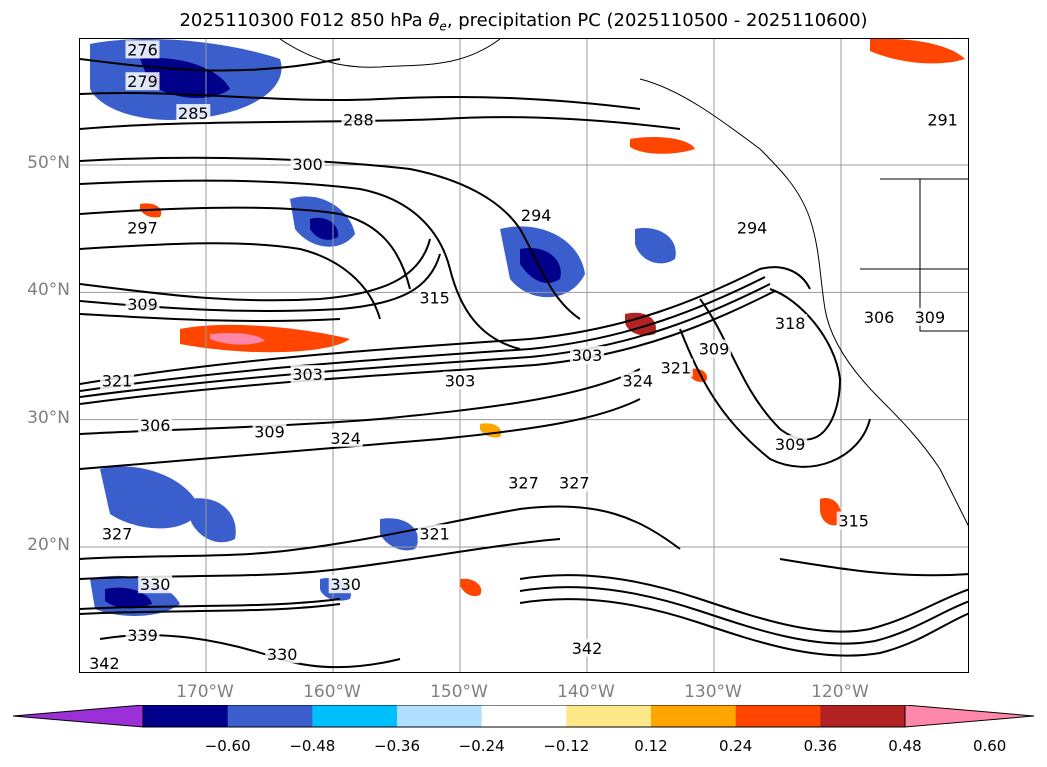  What do you see at coordinates (523, 482) in the screenshot?
I see `contour-label: 327` at bounding box center [523, 482].